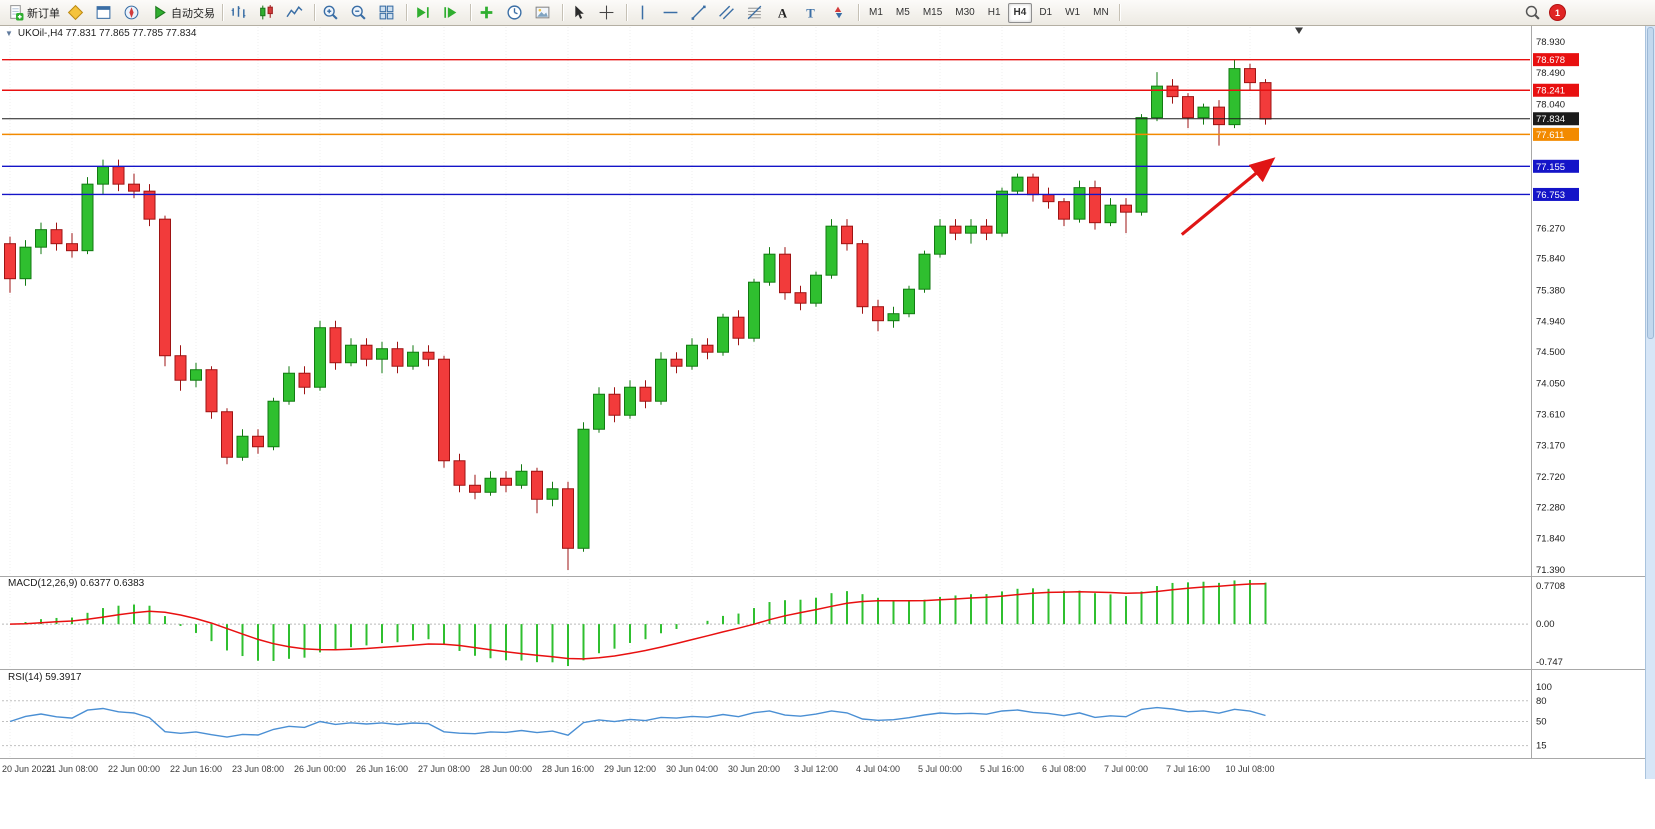 Image resolution: width=1655 pixels, height=829 pixels. I want to click on time-tick-label: 5 Jul 00:00, so click(940, 769).